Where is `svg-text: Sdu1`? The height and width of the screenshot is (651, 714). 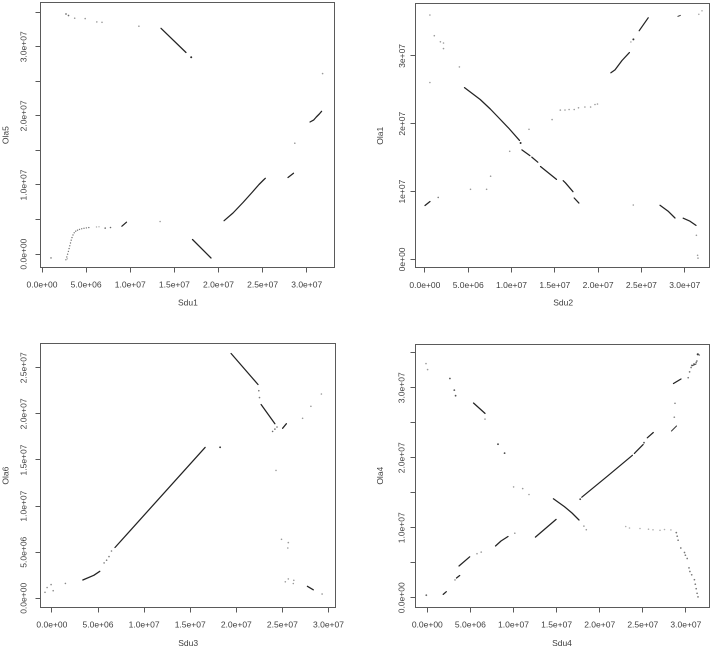
svg-text: Sdu1 is located at coordinates (188, 303).